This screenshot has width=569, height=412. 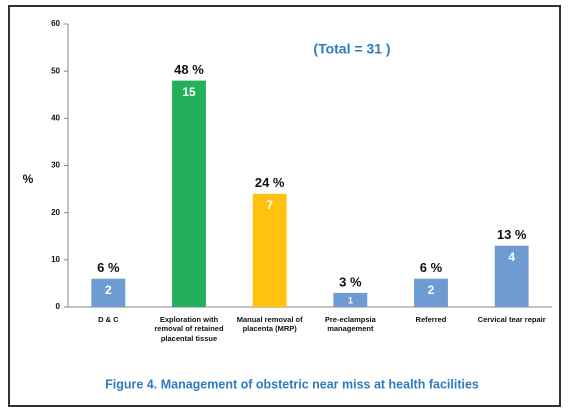 I want to click on count-label: 7, so click(x=269, y=205).